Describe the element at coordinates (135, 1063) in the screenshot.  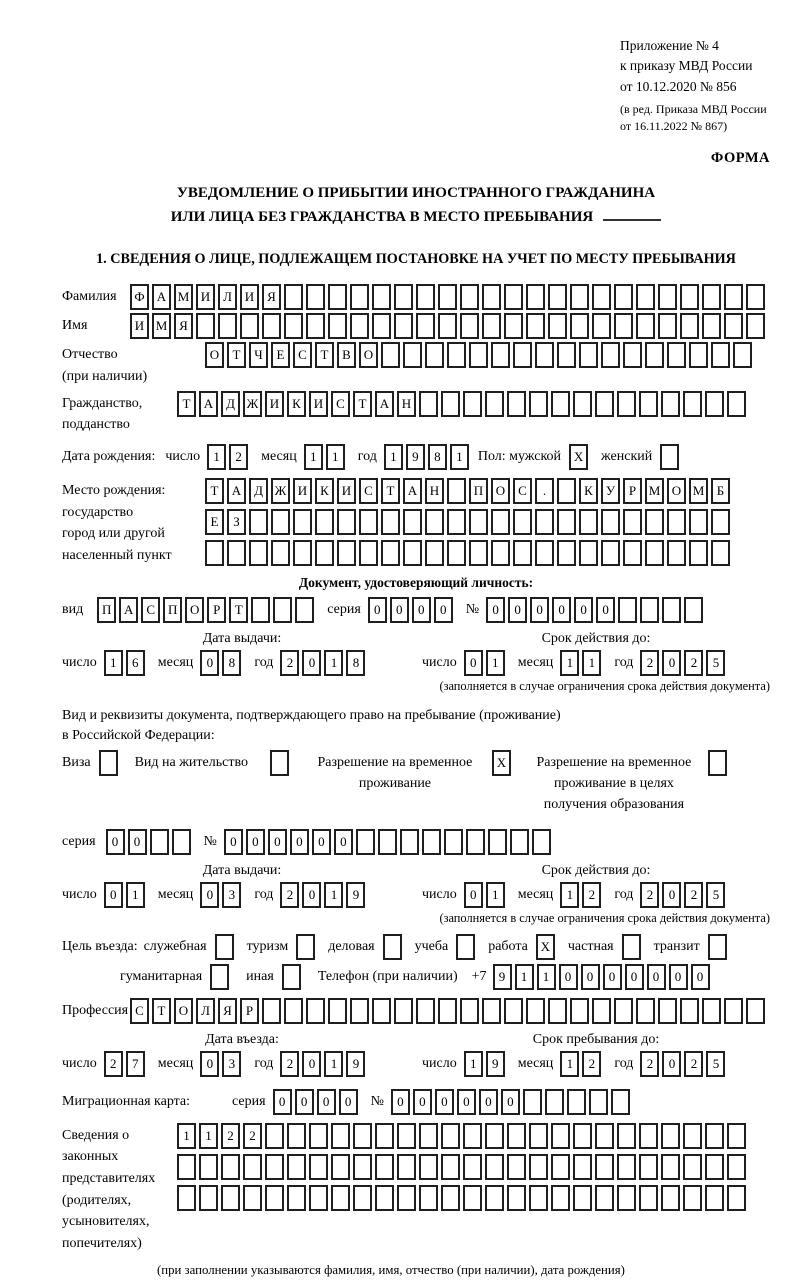
I see `form-cell: 7` at that location.